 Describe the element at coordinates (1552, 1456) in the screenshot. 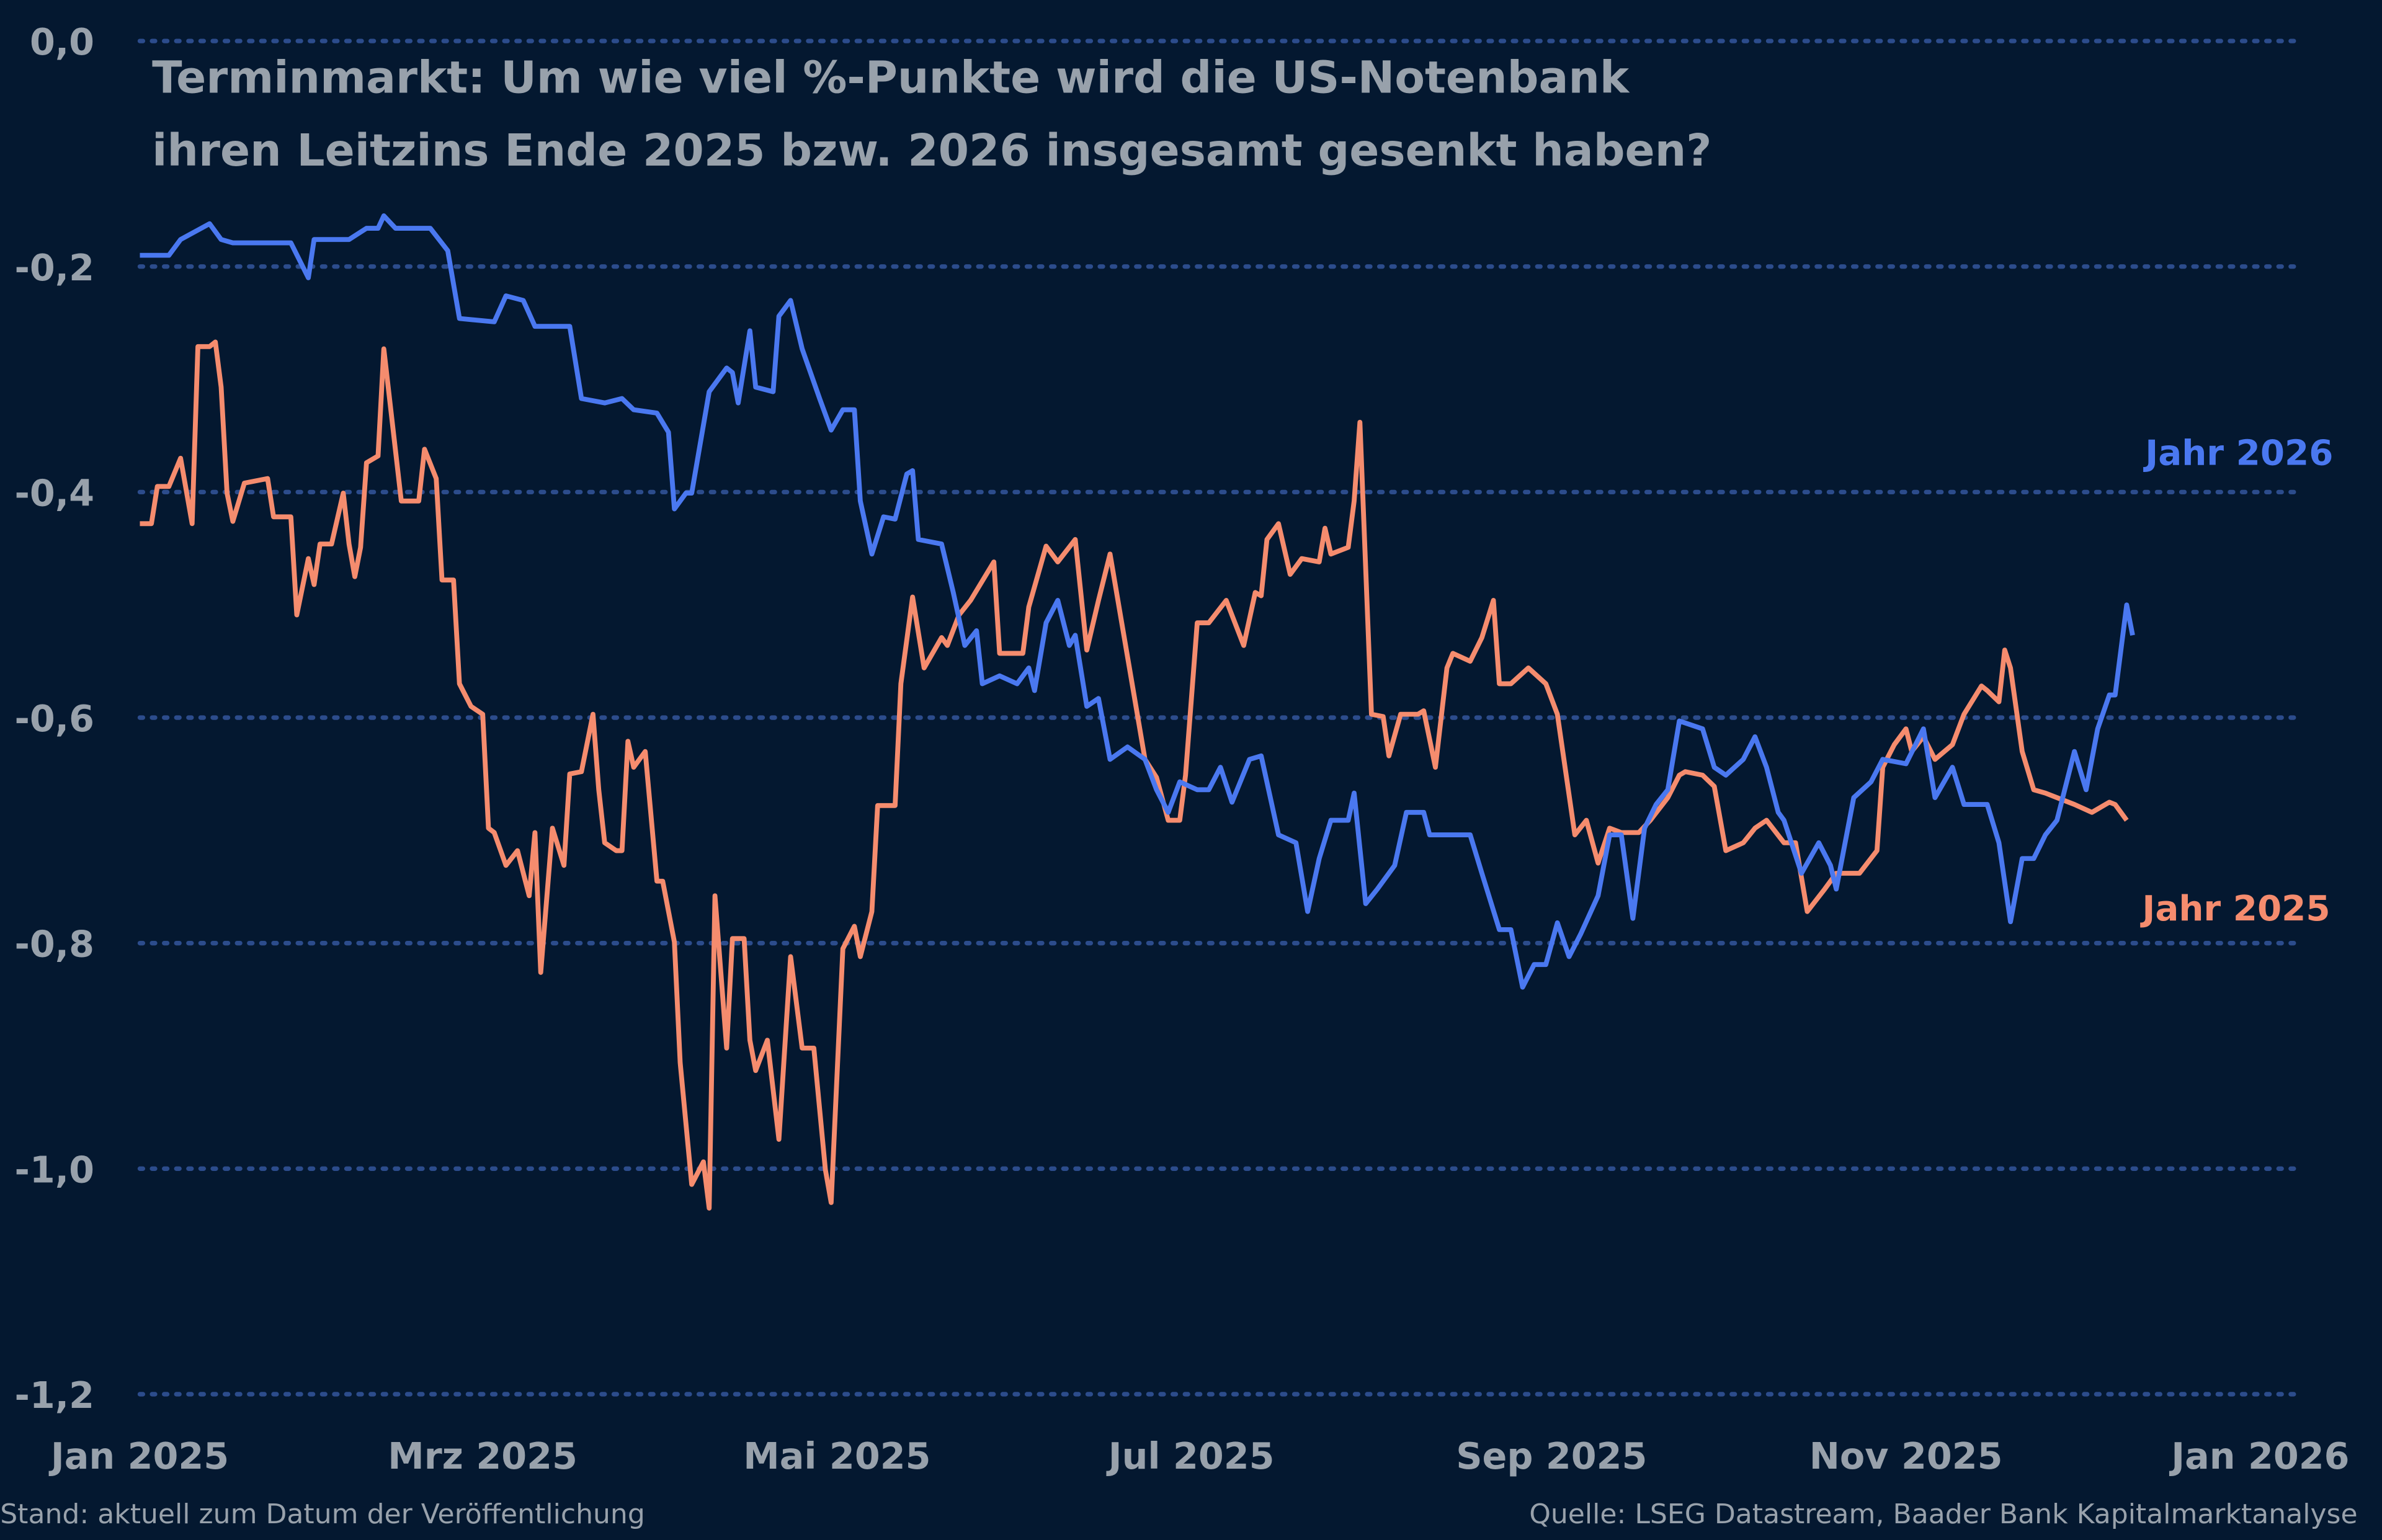

I see `x-tick-label: Sep 2025` at that location.